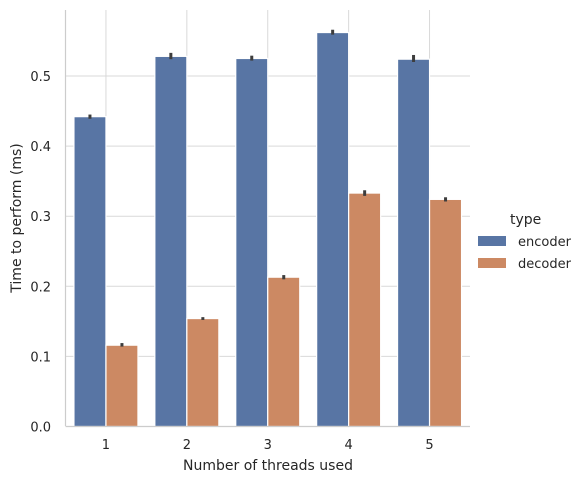 Image resolution: width=588 pixels, height=484 pixels. I want to click on legend-label-encoder: encoder, so click(545, 242).